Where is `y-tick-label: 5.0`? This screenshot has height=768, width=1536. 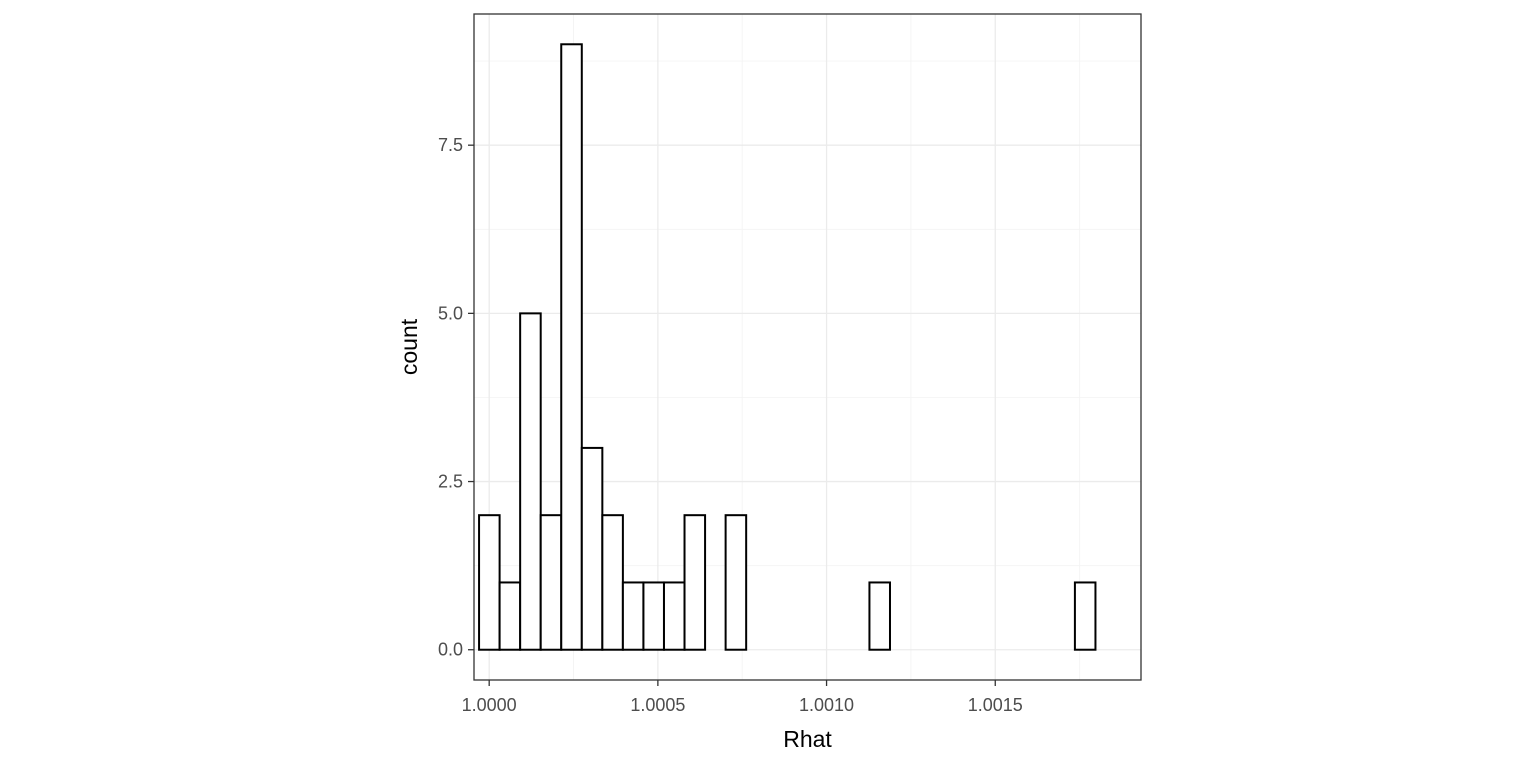
y-tick-label: 5.0 is located at coordinates (450, 313).